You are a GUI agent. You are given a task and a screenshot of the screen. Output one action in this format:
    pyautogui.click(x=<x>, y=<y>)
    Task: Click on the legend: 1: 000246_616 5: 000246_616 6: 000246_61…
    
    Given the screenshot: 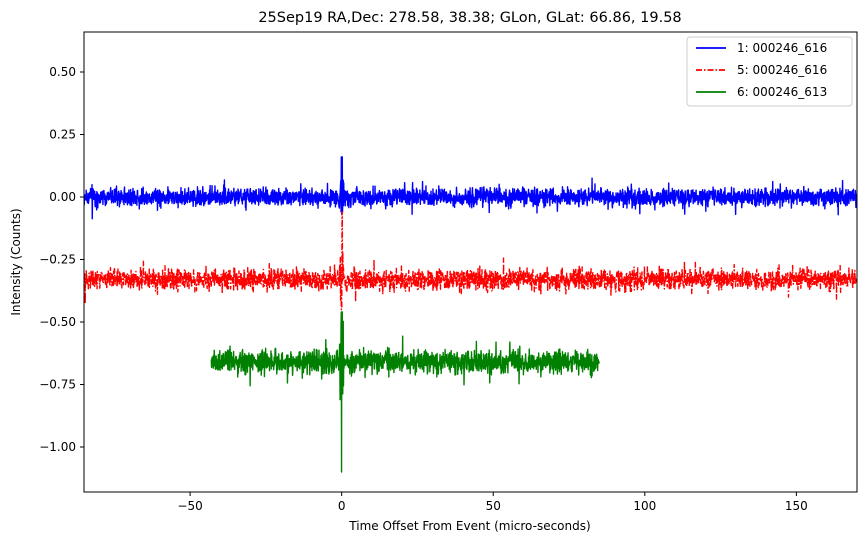 What is the action you would take?
    pyautogui.click(x=769, y=71)
    